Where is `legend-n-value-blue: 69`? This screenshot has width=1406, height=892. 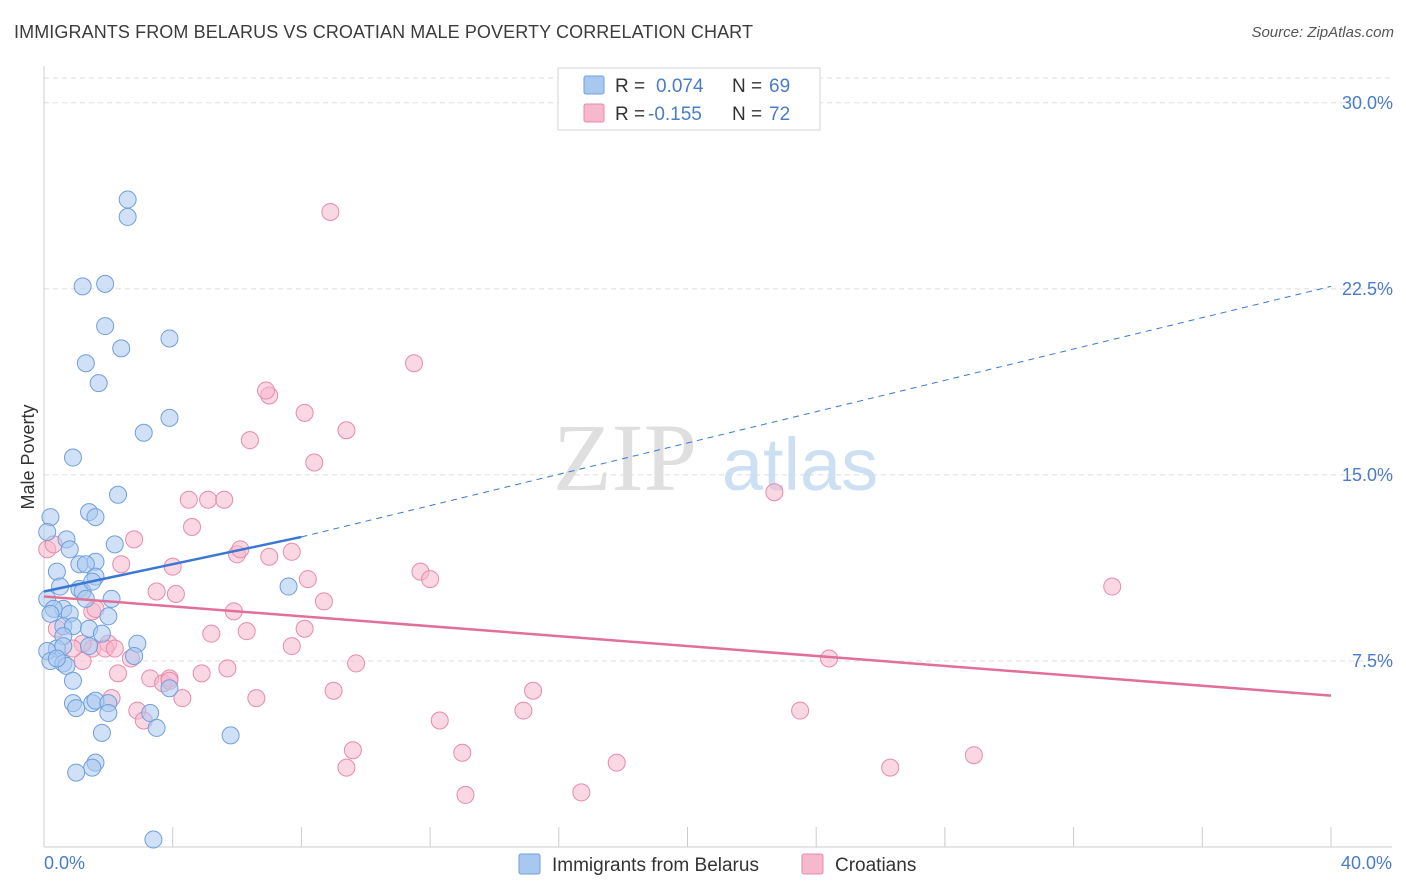
legend-n-value-blue: 69 is located at coordinates (779, 86).